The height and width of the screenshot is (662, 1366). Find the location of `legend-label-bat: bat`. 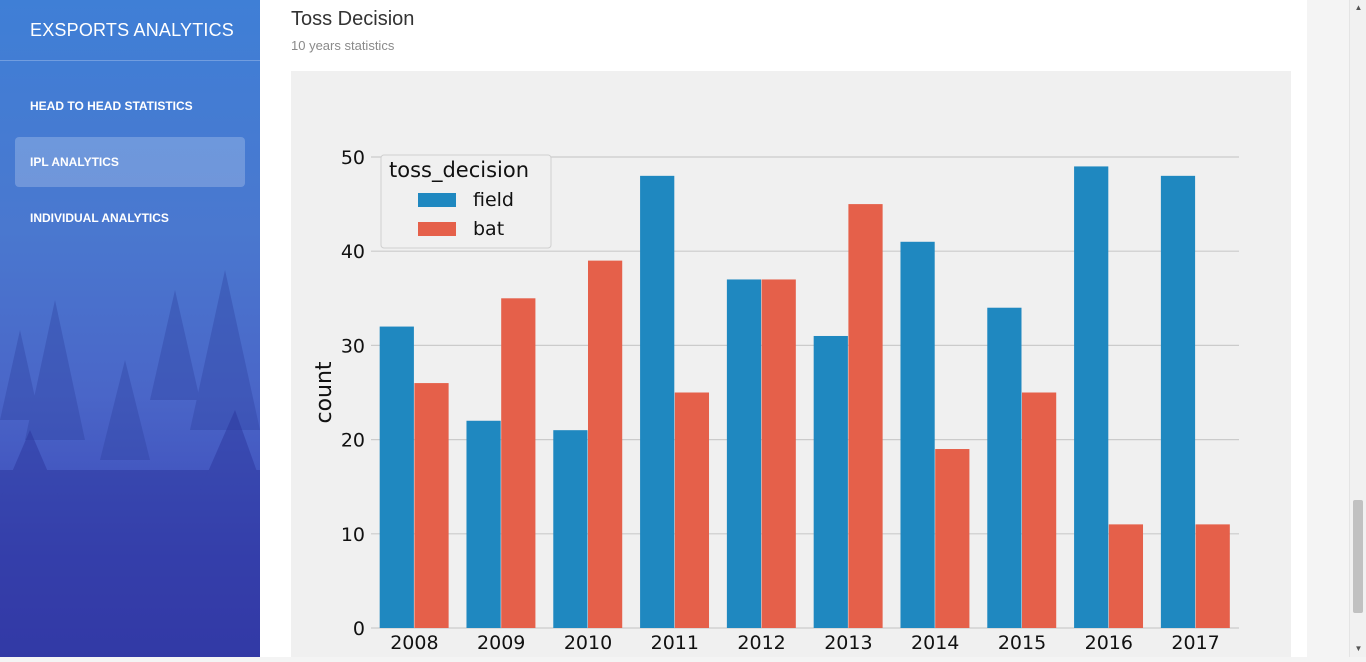

legend-label-bat: bat is located at coordinates (488, 229).